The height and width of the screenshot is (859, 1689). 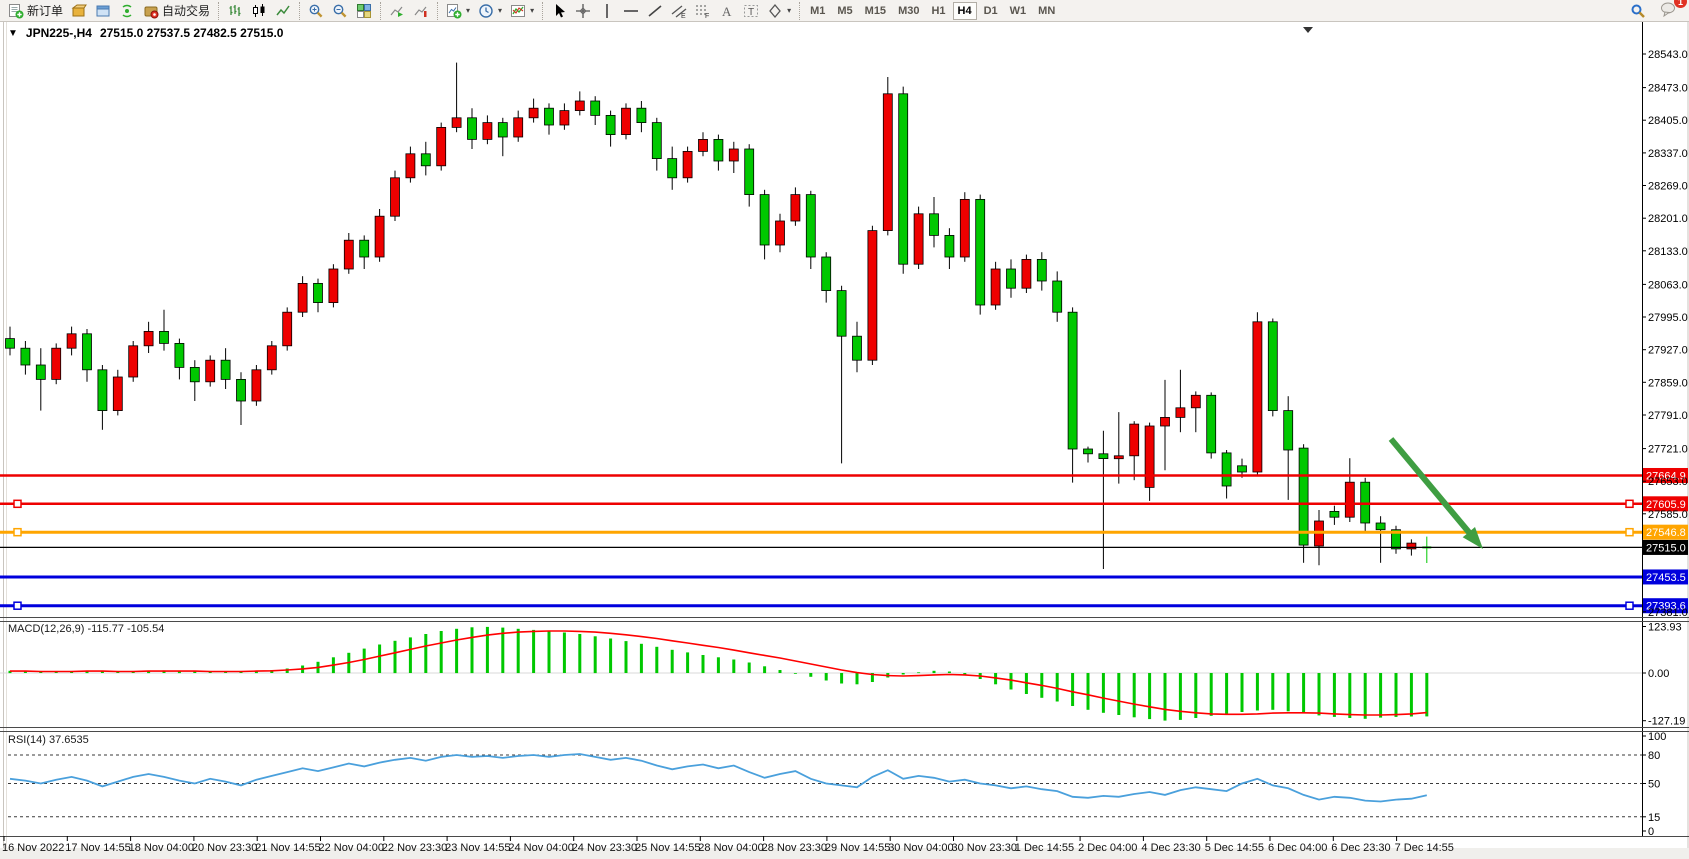 What do you see at coordinates (1638, 11) in the screenshot?
I see `search-button` at bounding box center [1638, 11].